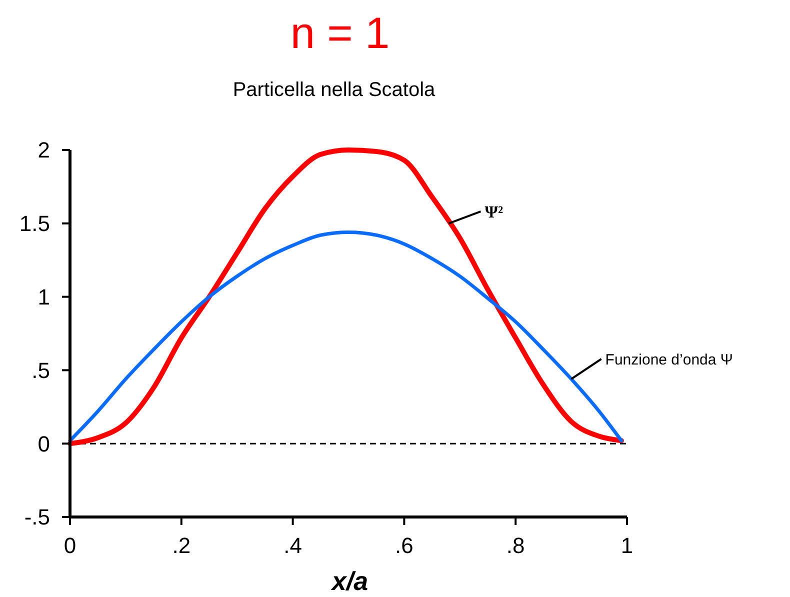  What do you see at coordinates (404, 545) in the screenshot?
I see `x-tick-label: .6` at bounding box center [404, 545].